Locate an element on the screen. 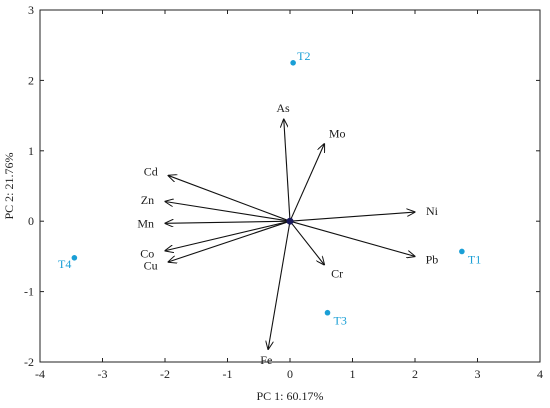 Image resolution: width=550 pixels, height=408 pixels. x-tick-label: 4 is located at coordinates (540, 374).